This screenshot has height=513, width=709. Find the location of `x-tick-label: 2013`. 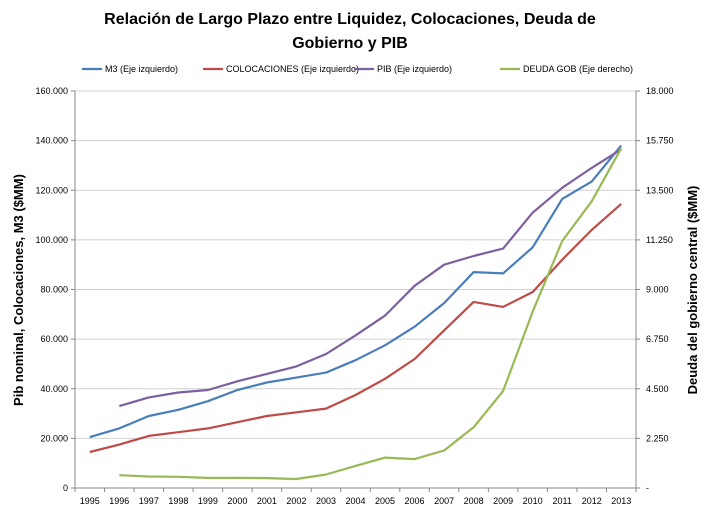

x-tick-label: 2013 is located at coordinates (621, 501).